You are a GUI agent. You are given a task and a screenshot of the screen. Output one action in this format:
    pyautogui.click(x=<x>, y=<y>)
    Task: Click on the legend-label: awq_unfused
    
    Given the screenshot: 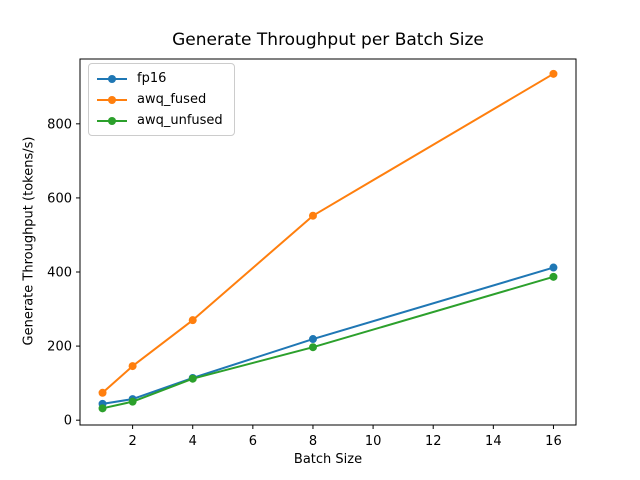 What is the action you would take?
    pyautogui.click(x=180, y=120)
    